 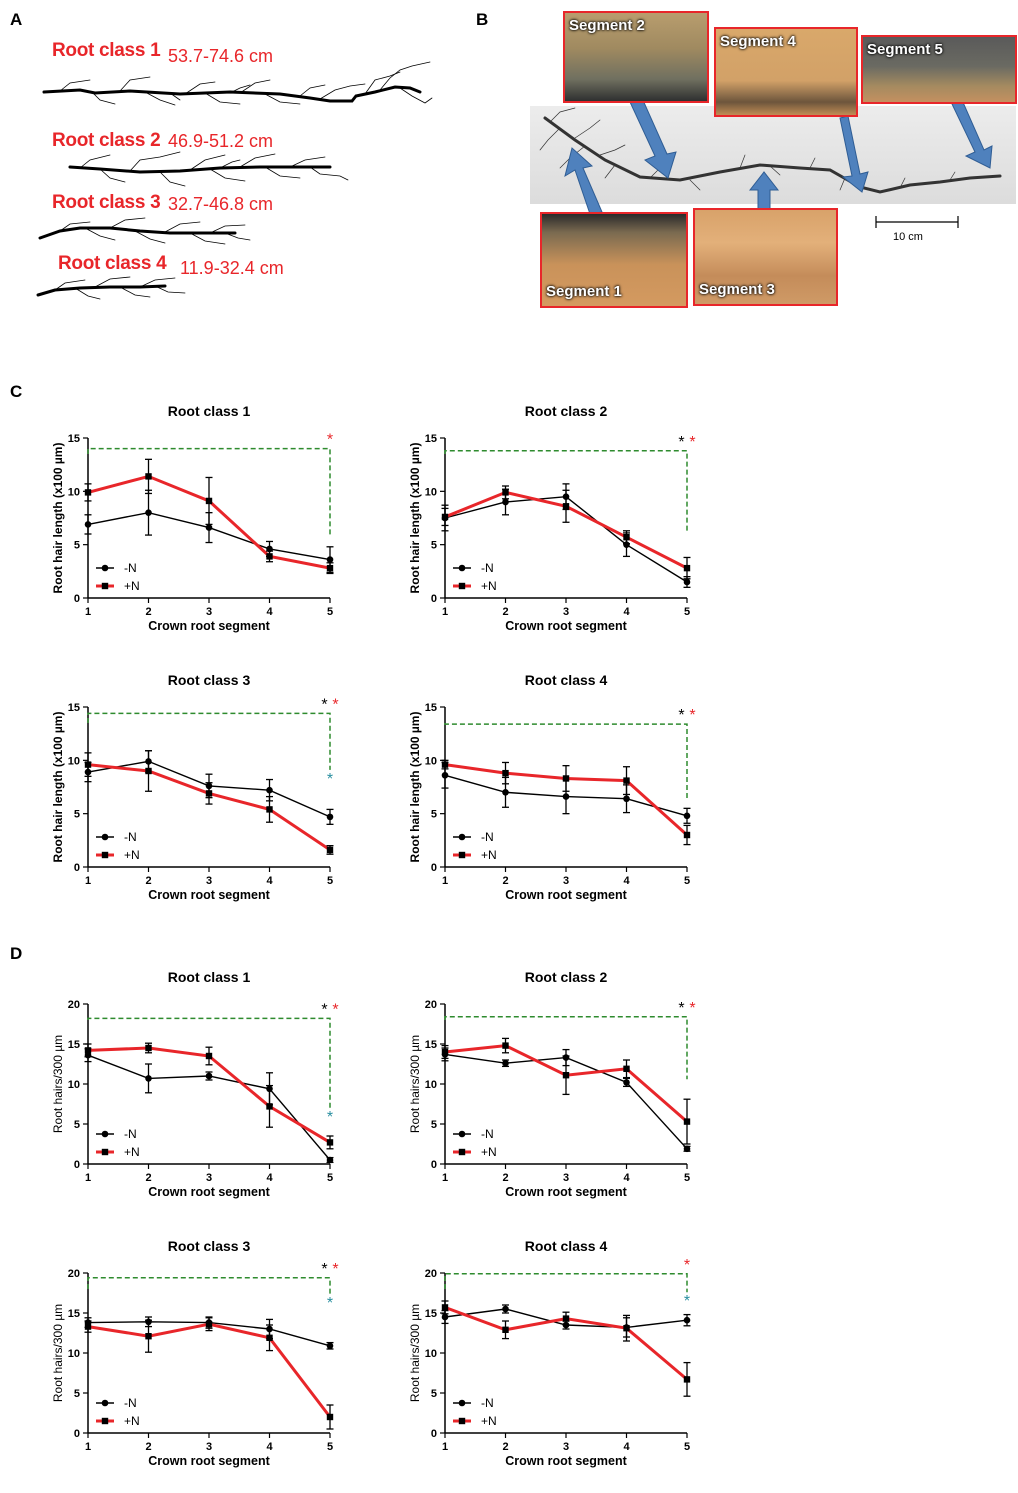 What do you see at coordinates (106, 202) in the screenshot?
I see `root-class-3-label: Root class 3` at bounding box center [106, 202].